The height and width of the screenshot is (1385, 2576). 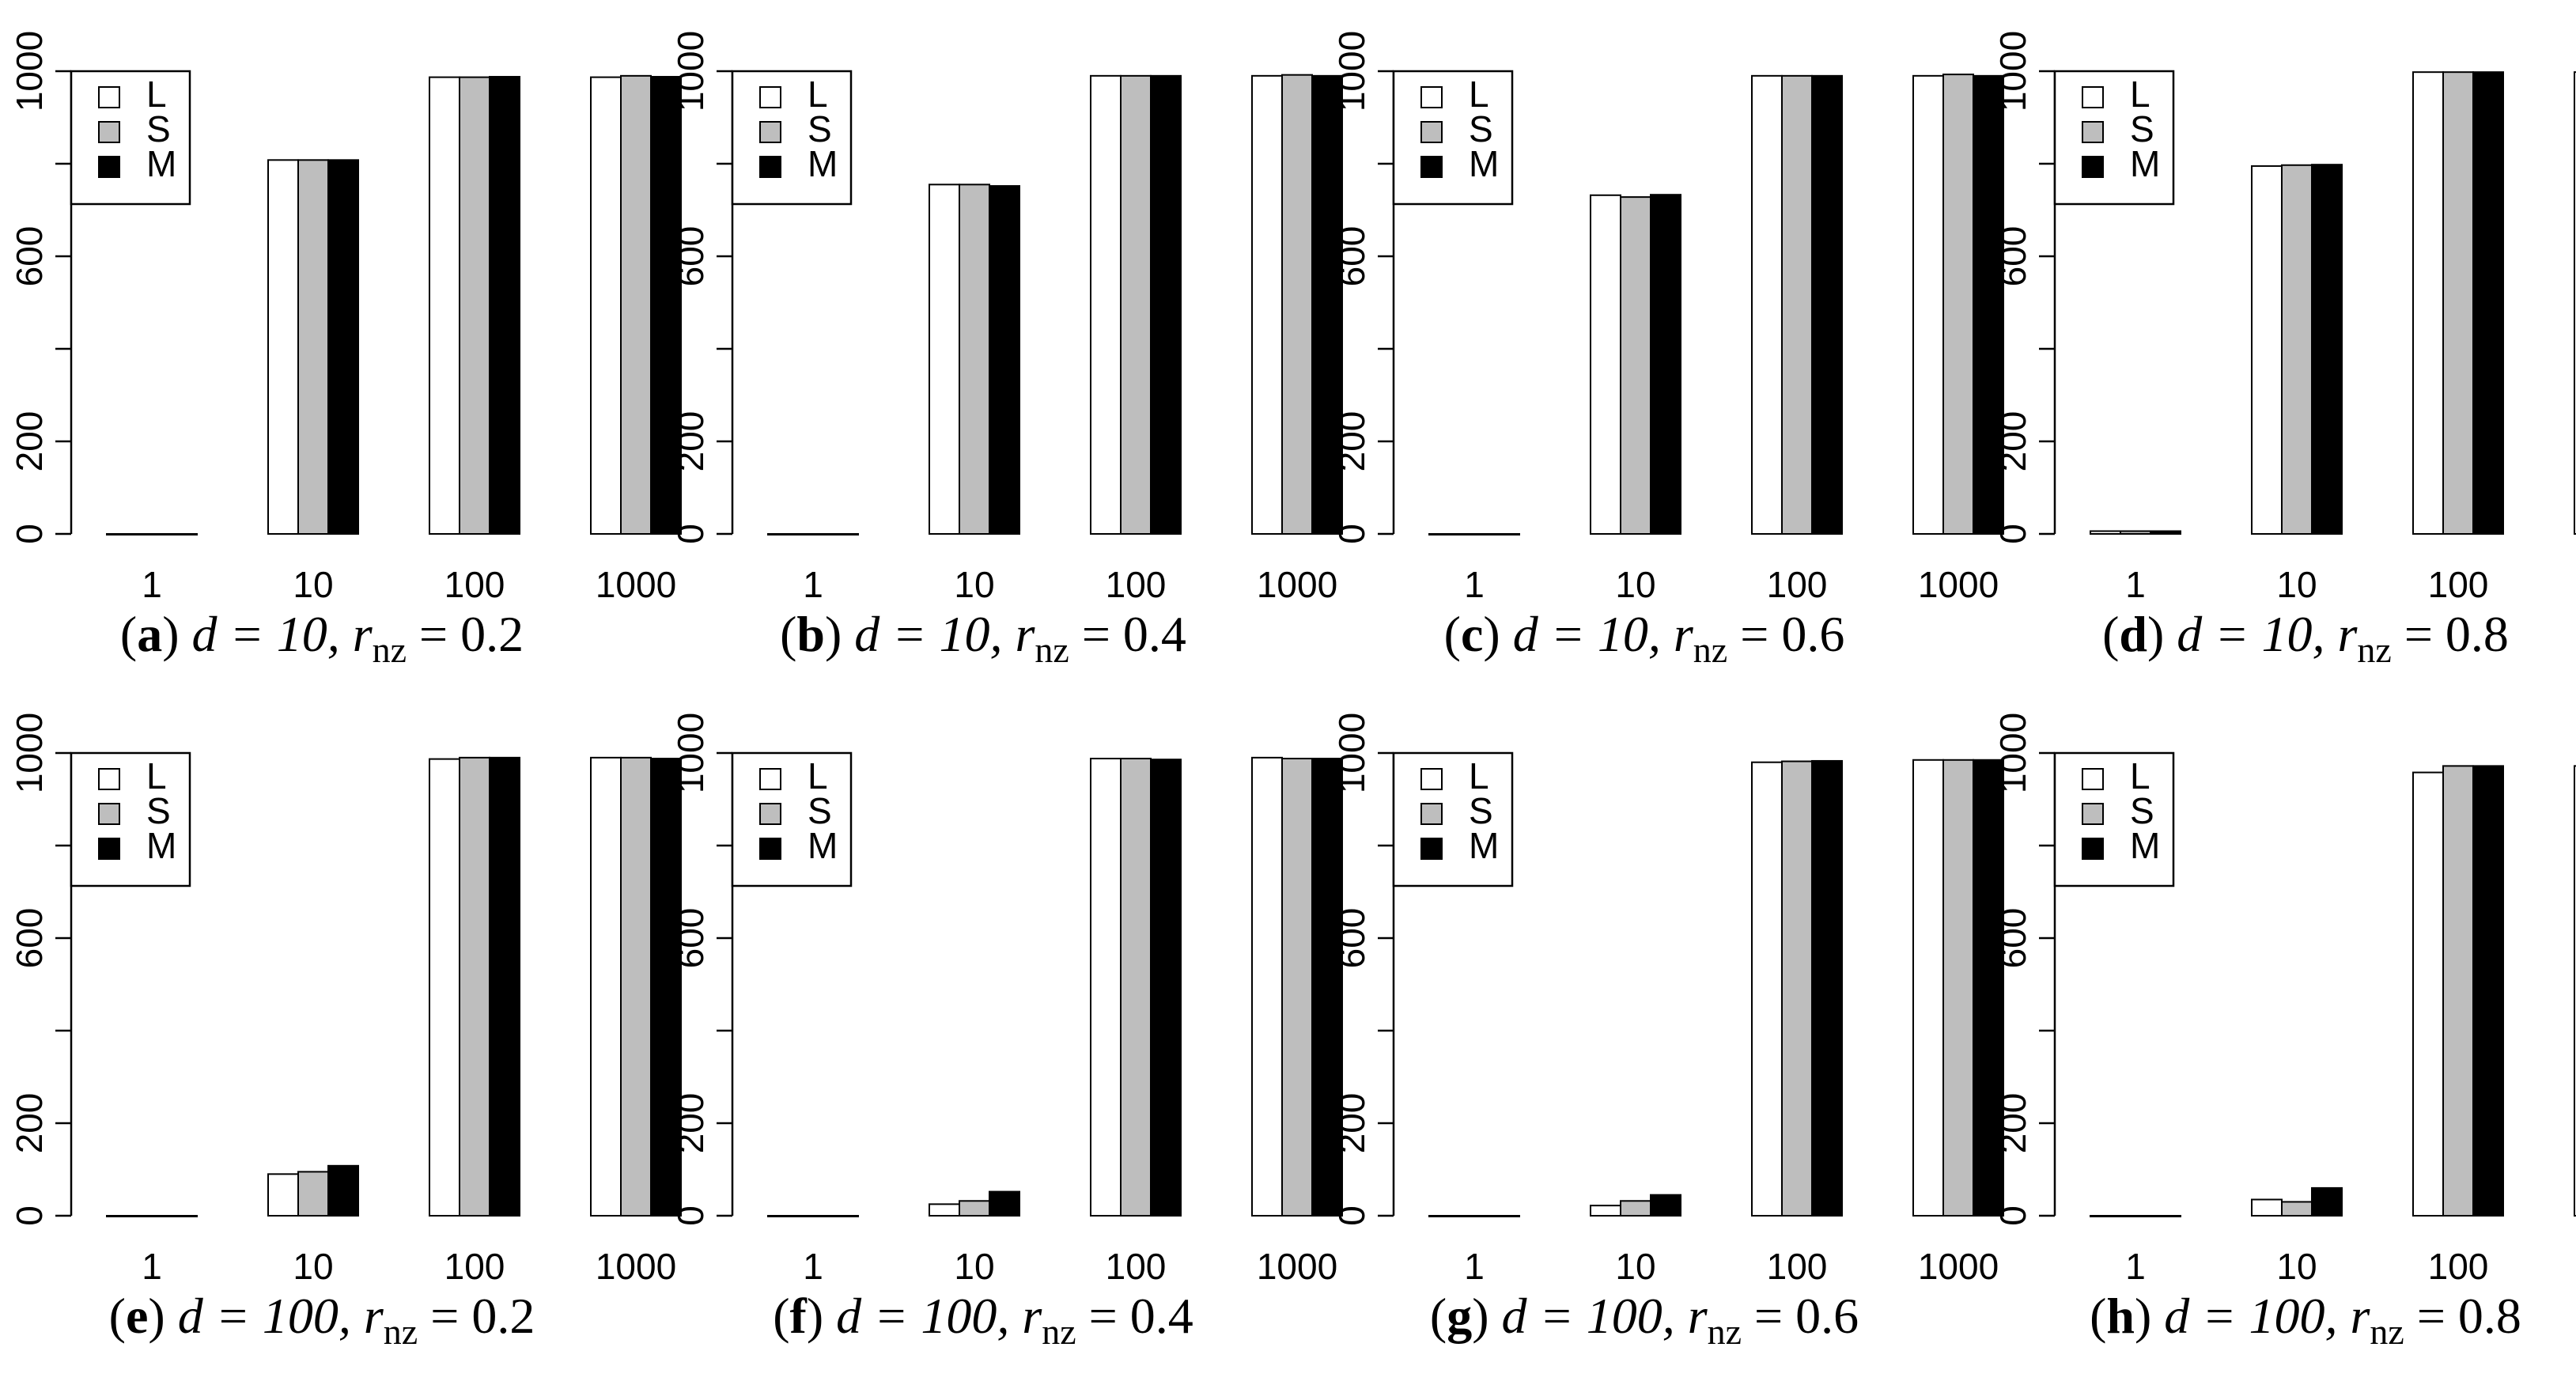 I want to click on caption-equation: d = 10, r, so click(x=2261, y=634).